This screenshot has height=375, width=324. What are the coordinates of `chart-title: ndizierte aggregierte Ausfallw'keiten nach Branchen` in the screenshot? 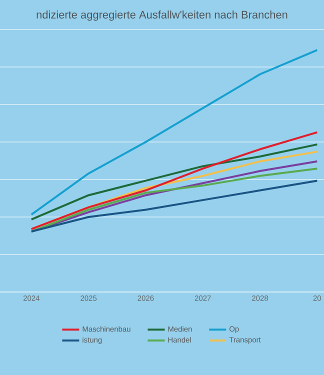 It's located at (162, 15).